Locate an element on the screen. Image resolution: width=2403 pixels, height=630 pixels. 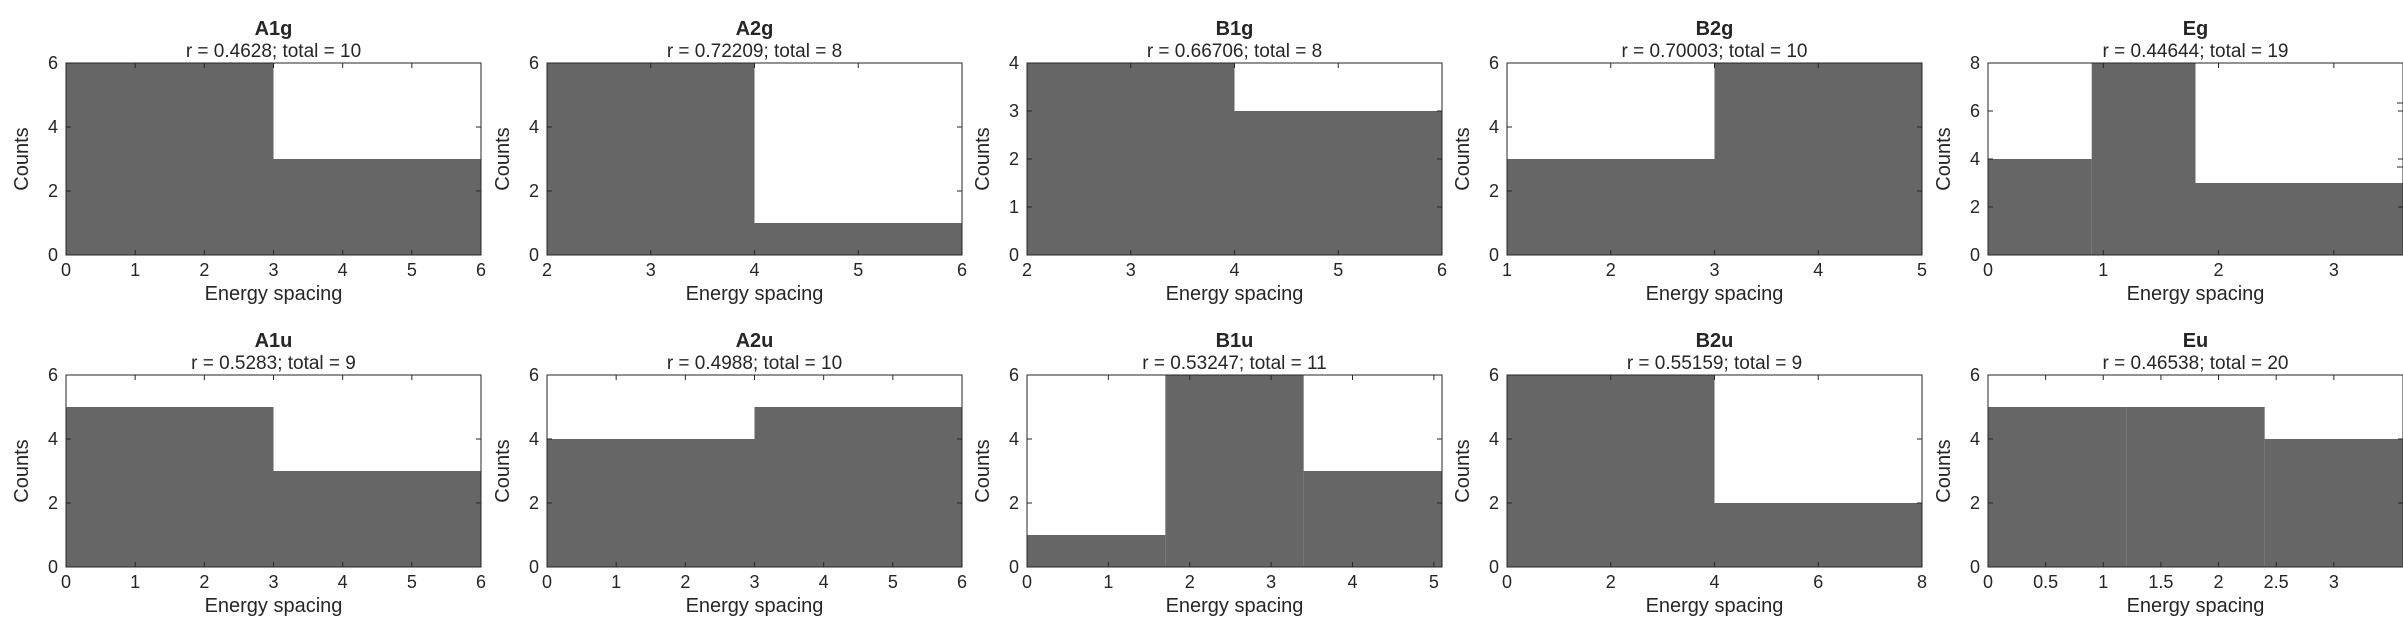
x-tick-label: 0.5 is located at coordinates (2045, 582).